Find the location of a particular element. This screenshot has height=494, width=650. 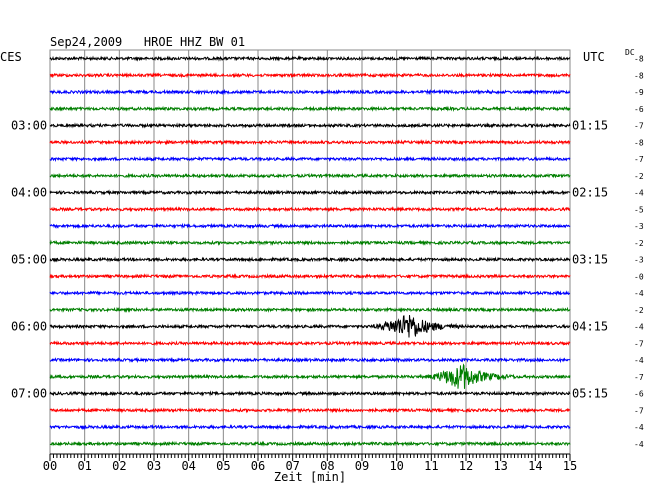

x-tick-label: 05 is located at coordinates (223, 466).